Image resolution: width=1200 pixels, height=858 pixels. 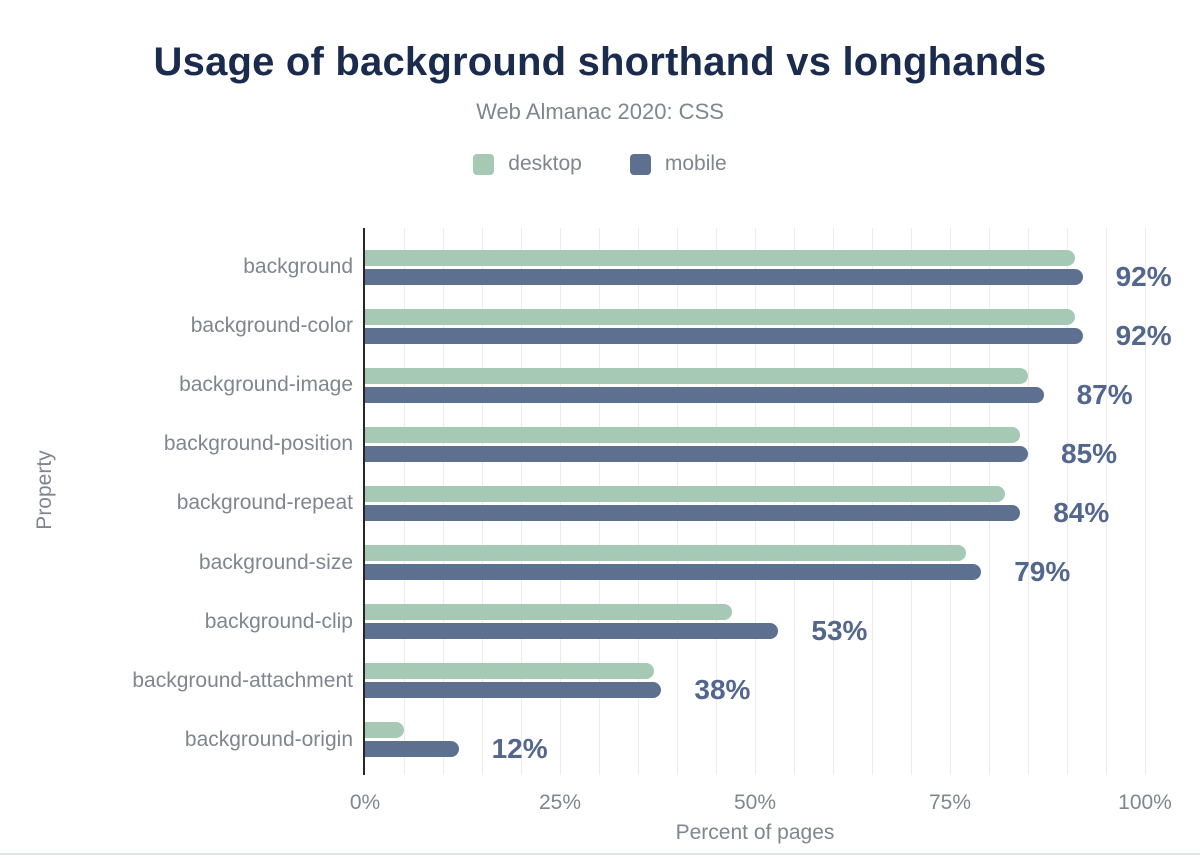 What do you see at coordinates (724, 276) in the screenshot?
I see `mobile-bar-background` at bounding box center [724, 276].